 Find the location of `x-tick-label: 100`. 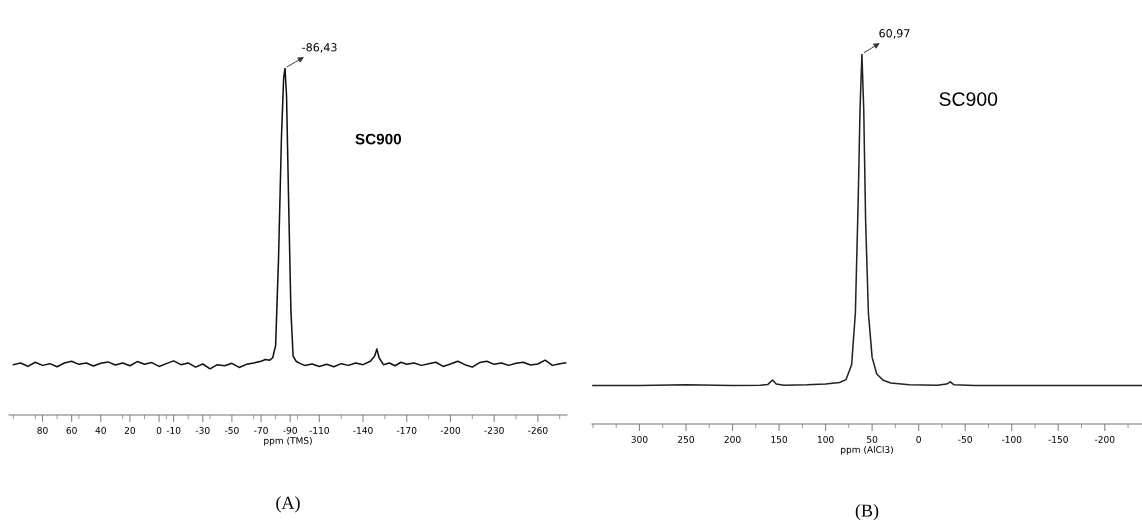

x-tick-label: 100 is located at coordinates (825, 439).